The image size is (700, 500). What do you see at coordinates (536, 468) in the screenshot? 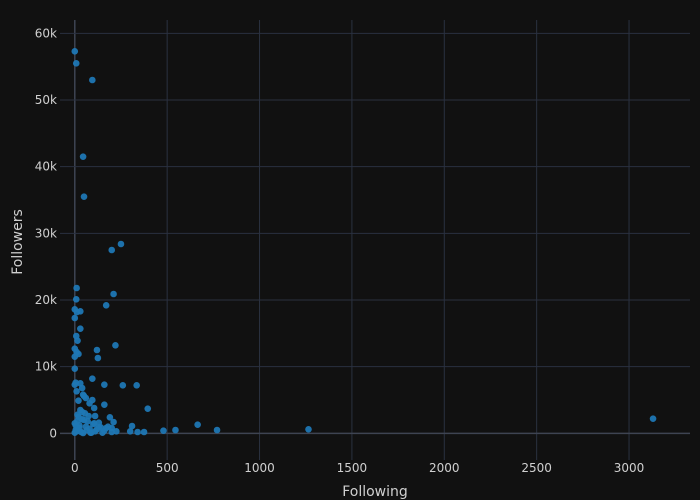
I see `x-tick-label: 2500` at bounding box center [536, 468].